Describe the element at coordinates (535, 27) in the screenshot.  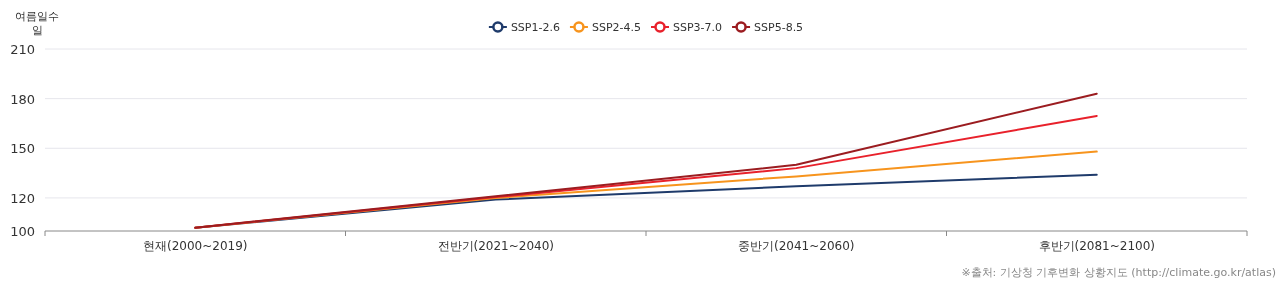
I see `legend-label: SSP1-2.6` at that location.